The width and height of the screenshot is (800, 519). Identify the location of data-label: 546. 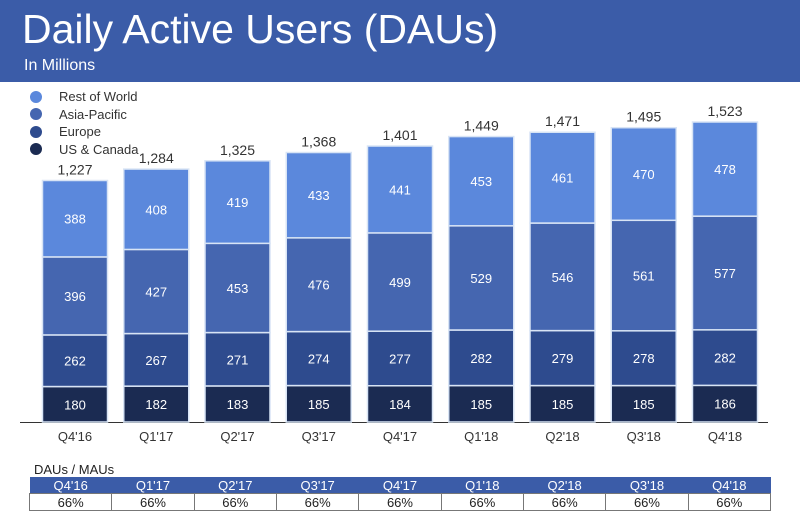
(563, 277).